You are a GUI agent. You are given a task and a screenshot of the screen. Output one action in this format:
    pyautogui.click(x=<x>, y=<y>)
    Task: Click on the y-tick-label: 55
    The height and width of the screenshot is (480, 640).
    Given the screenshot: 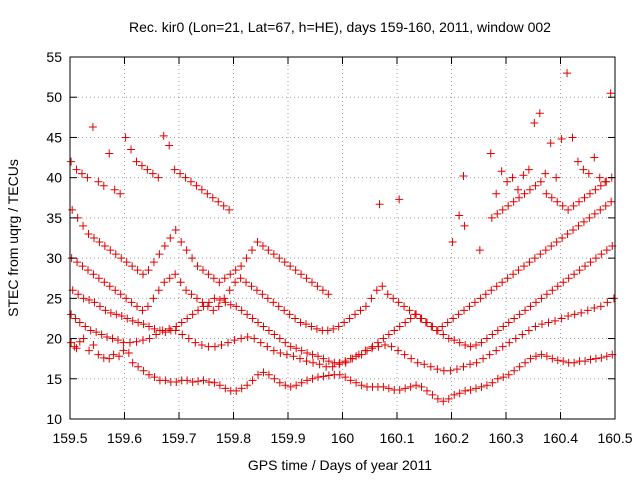 What is the action you would take?
    pyautogui.click(x=54, y=57)
    